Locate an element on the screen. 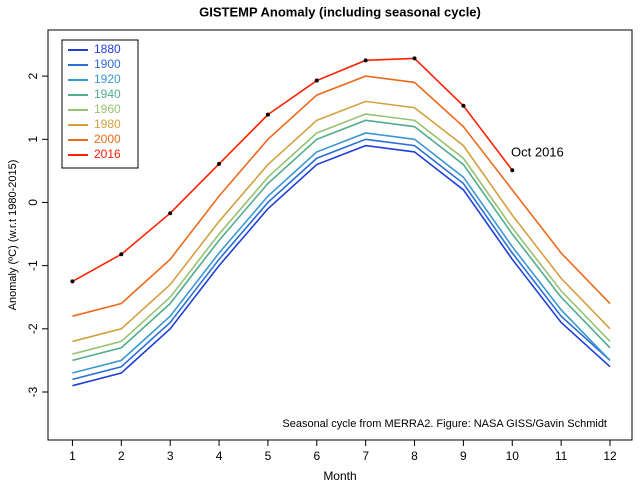 The width and height of the screenshot is (640, 493). y-tick-label: -1 is located at coordinates (33, 265).